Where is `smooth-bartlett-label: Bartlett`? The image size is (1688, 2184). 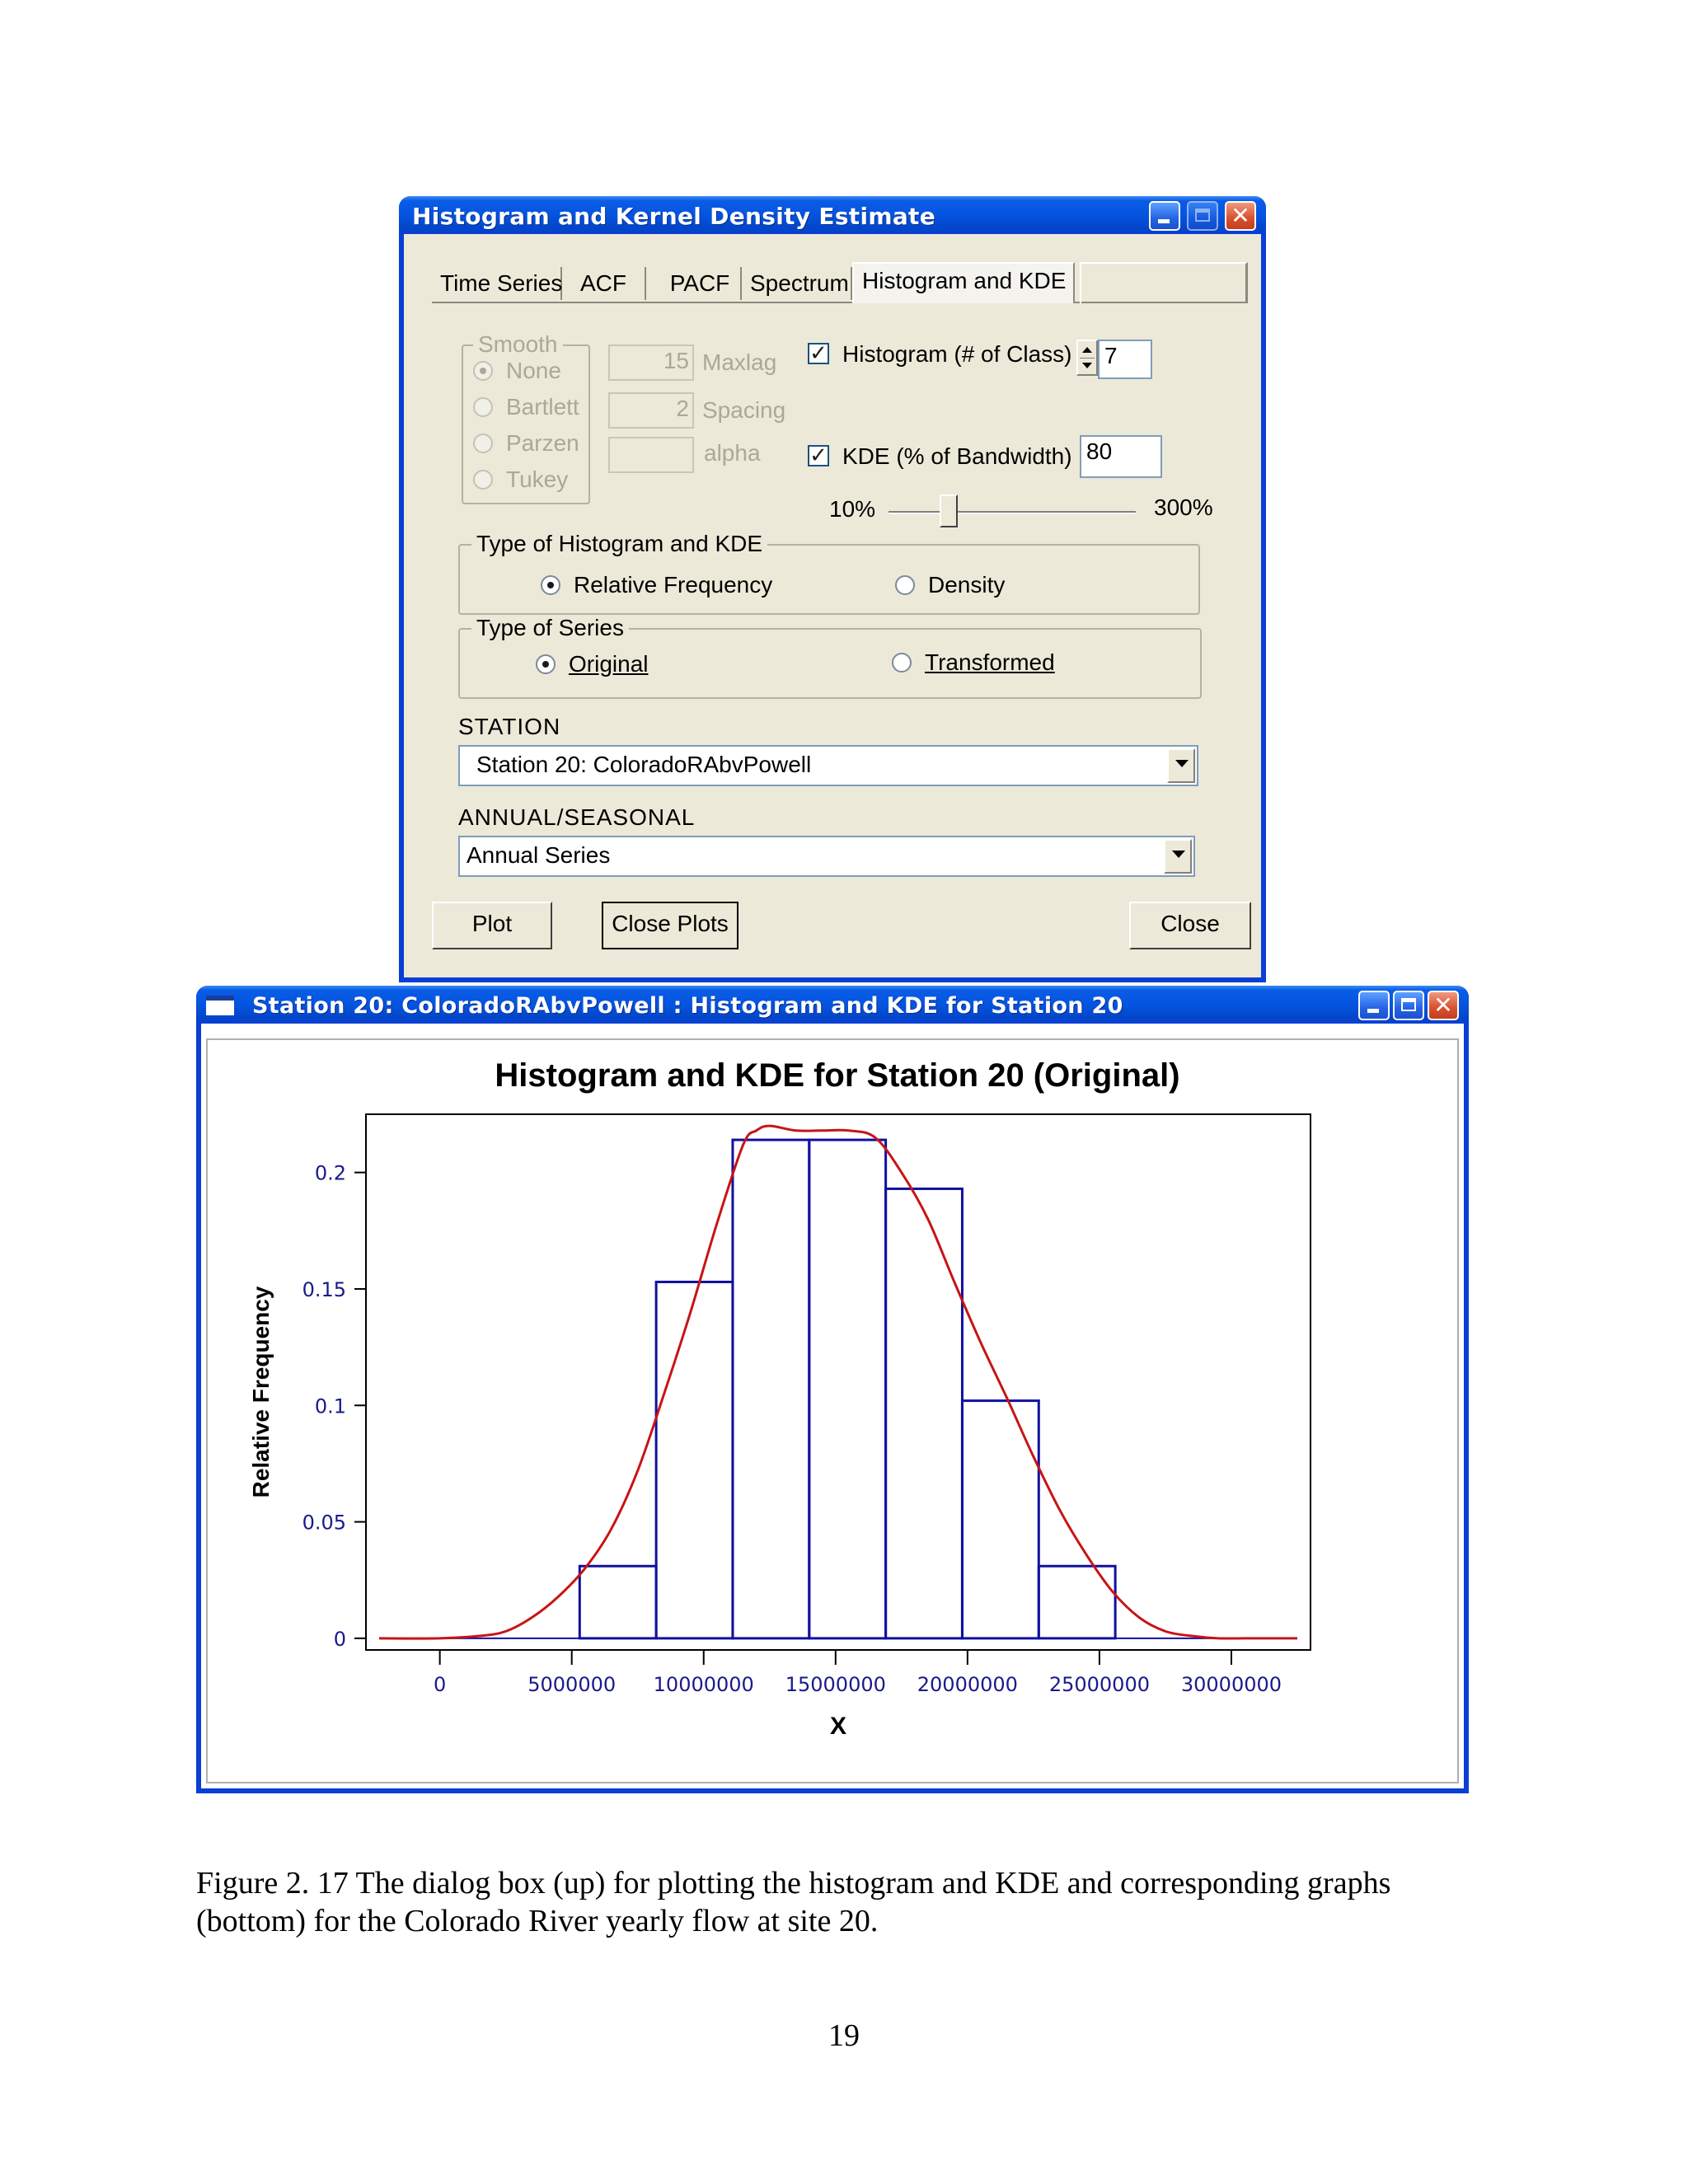
smooth-bartlett-label: Bartlett is located at coordinates (542, 406).